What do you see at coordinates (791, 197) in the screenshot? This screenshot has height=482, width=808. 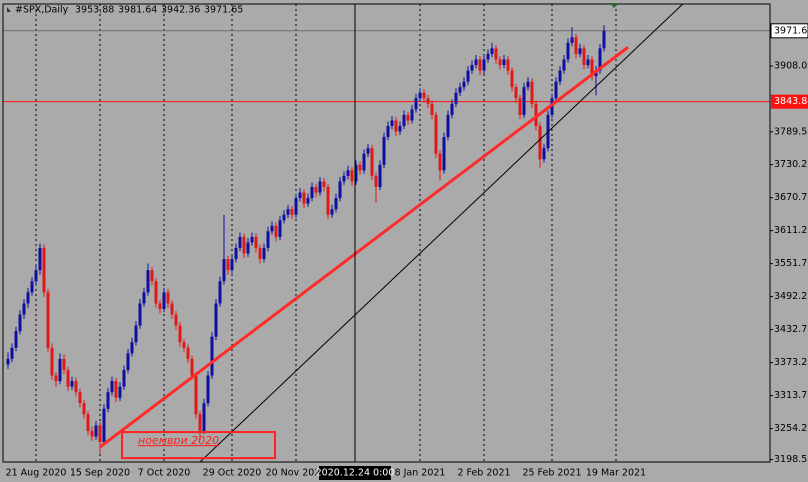 I see `y-tick-label: 3670.70` at bounding box center [791, 197].